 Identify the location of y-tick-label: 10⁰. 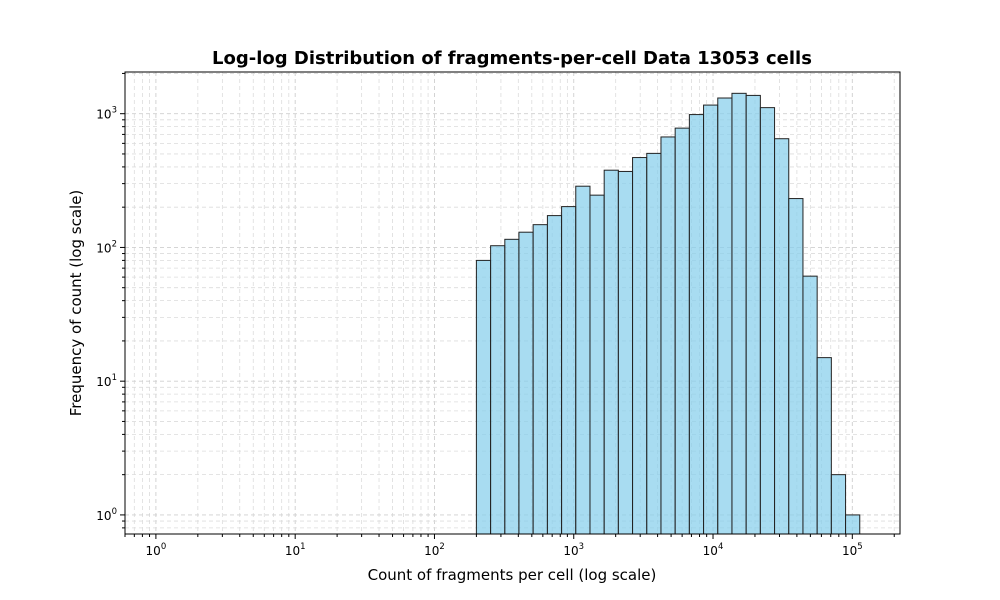
(106, 515).